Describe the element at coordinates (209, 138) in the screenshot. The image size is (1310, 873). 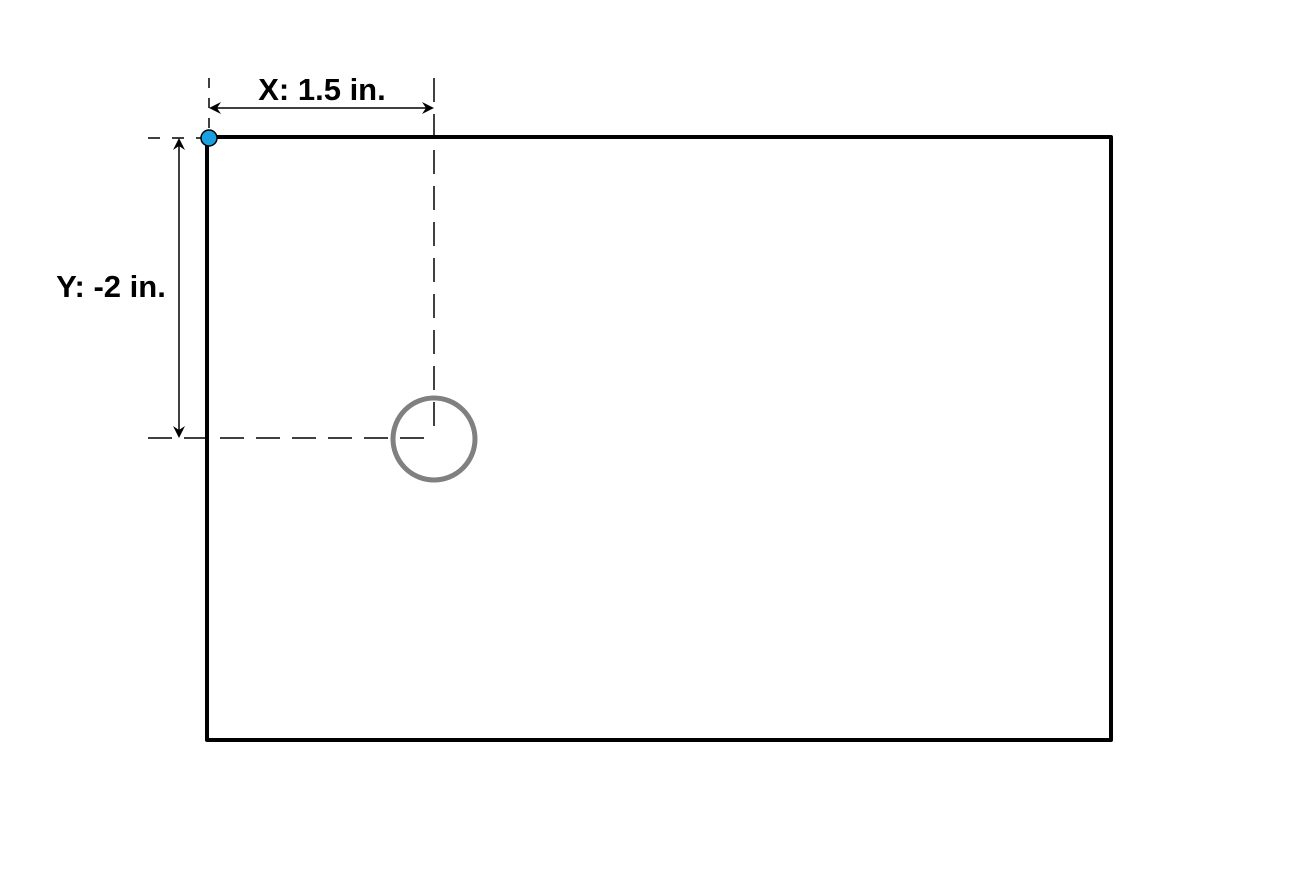
I see `origin-marker` at that location.